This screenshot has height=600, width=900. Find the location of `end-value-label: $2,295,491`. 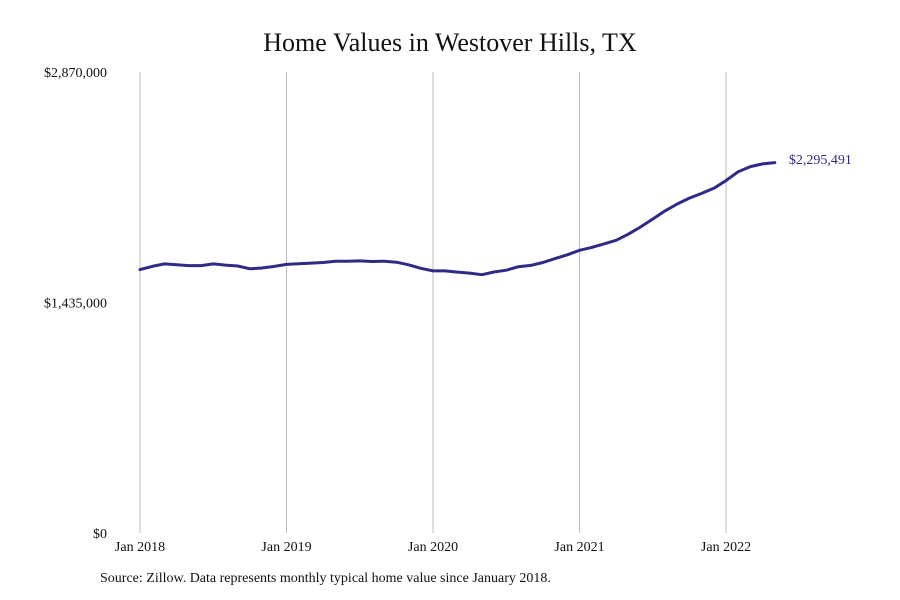

end-value-label: $2,295,491 is located at coordinates (820, 160).